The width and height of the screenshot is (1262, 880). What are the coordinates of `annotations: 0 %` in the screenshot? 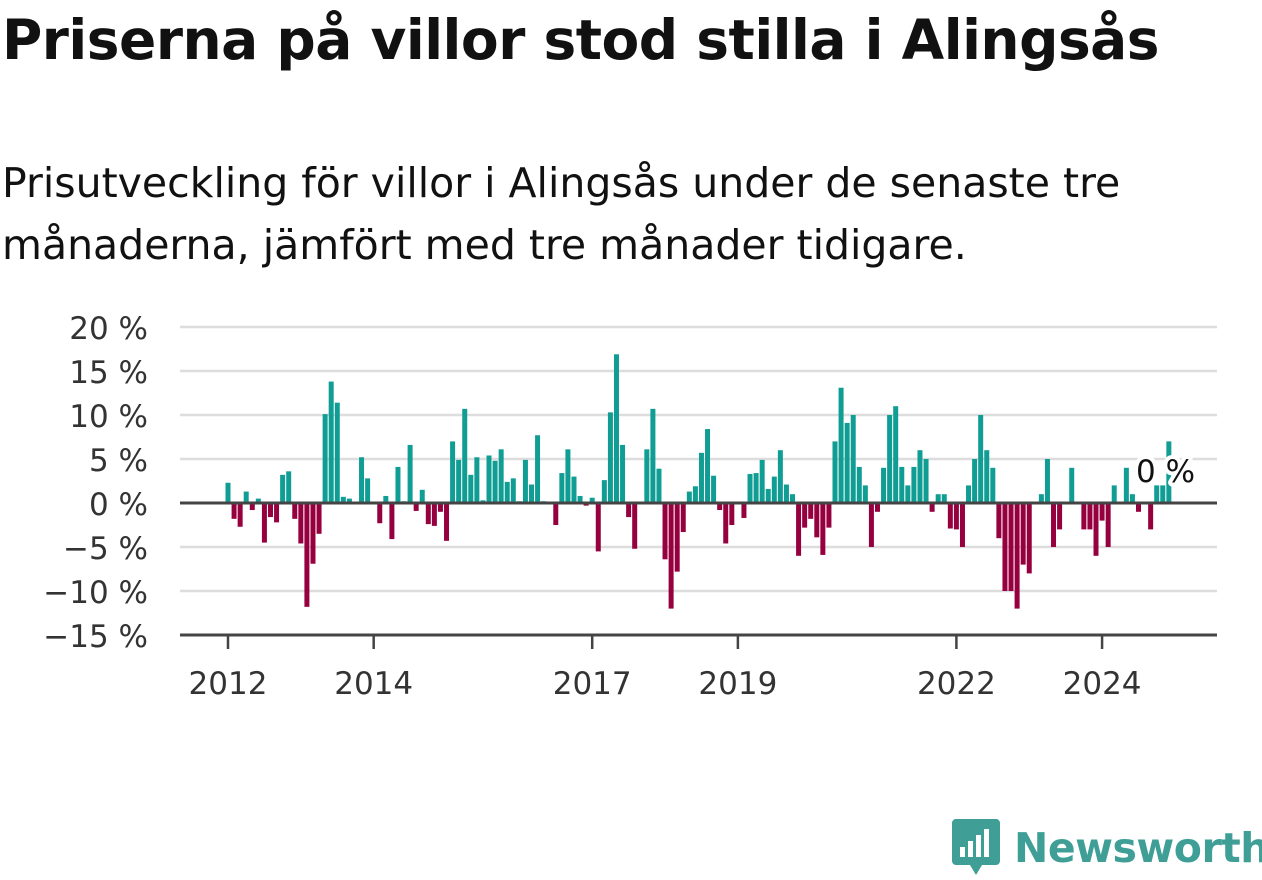 It's located at (1165, 472).